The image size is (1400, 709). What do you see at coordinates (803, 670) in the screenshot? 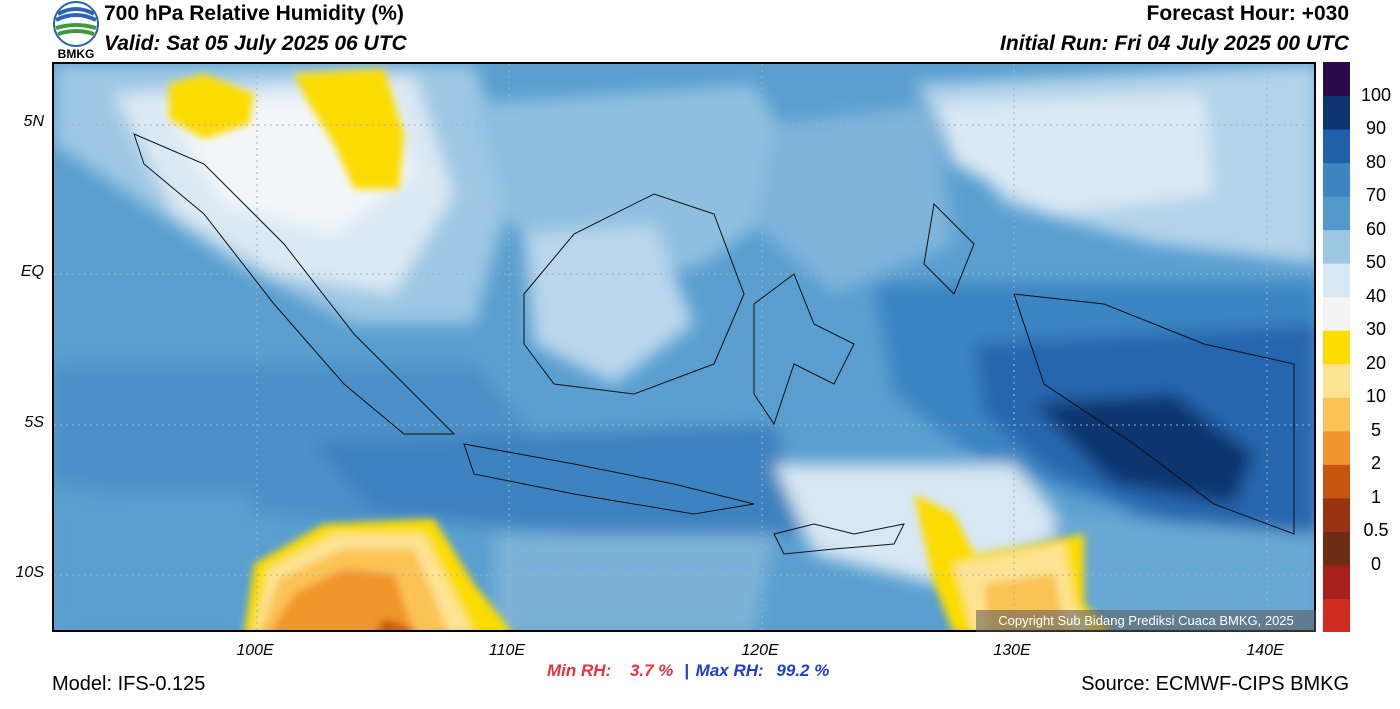
I see `max-rh-value: 99.2 %` at bounding box center [803, 670].